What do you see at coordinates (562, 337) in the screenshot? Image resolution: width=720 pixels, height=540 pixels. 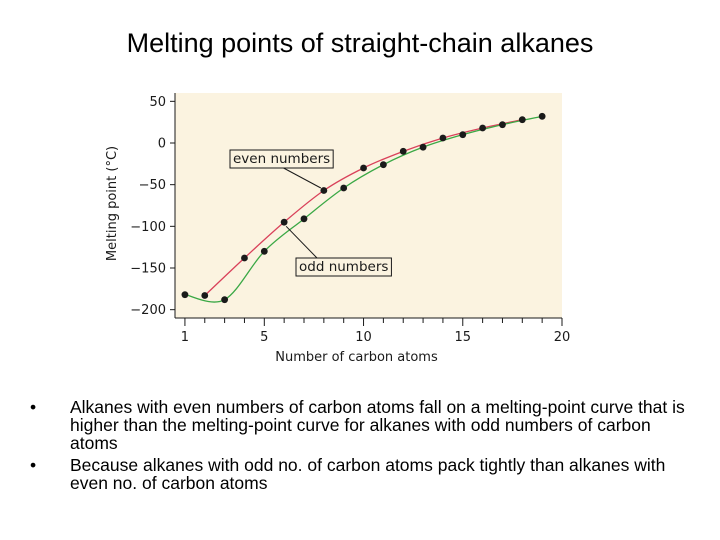 I see `x-tick-label: 20` at bounding box center [562, 337].